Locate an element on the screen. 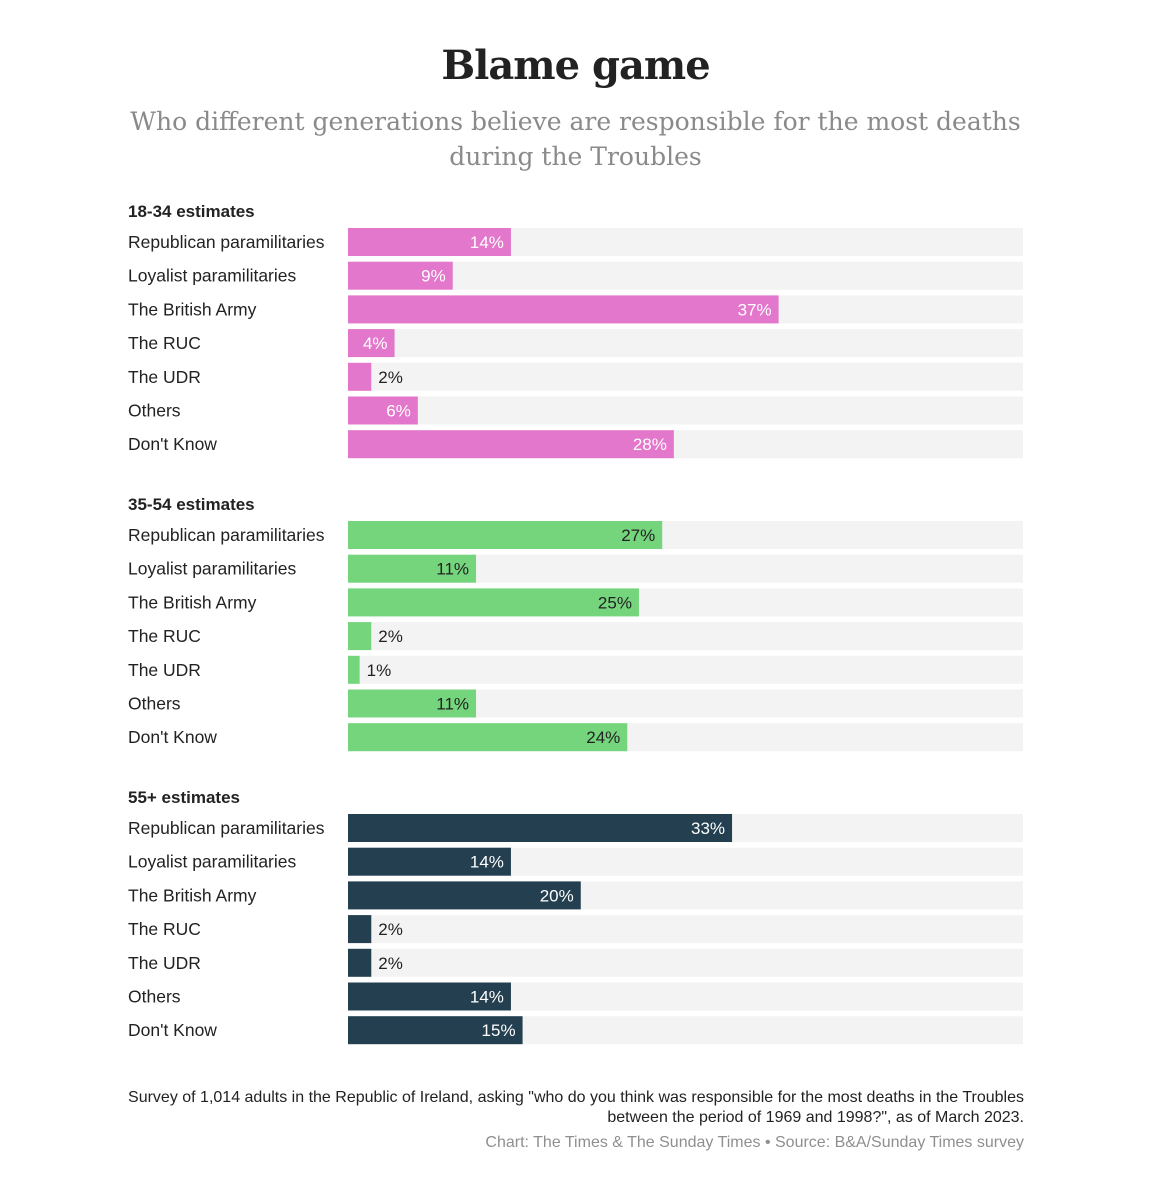 This screenshot has height=1200, width=1151. panel-title: 18-34 estimates is located at coordinates (191, 211).